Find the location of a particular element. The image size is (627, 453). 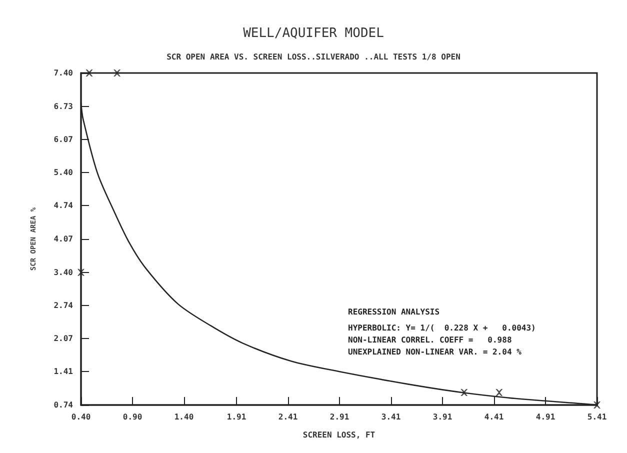

y-tick-label: 4.07 is located at coordinates (64, 239).